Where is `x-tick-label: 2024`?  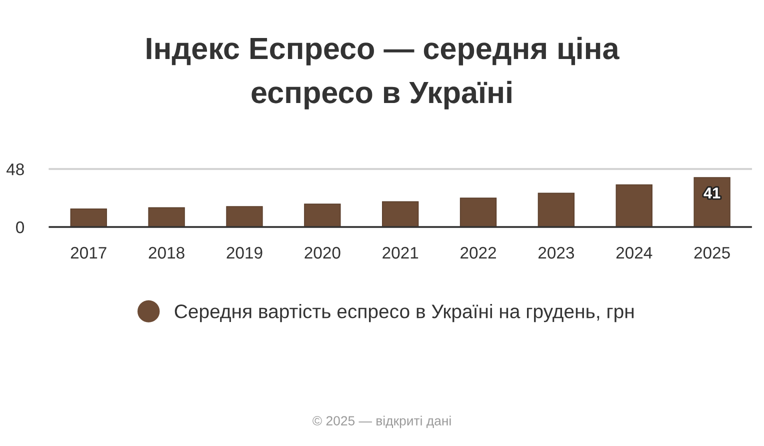
x-tick-label: 2024 is located at coordinates (634, 252).